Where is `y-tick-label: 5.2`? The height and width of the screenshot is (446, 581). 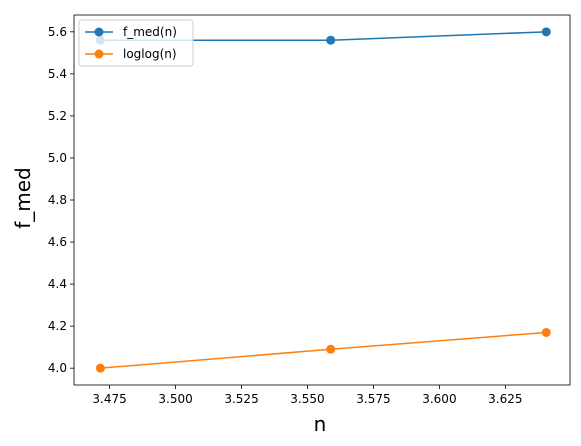
y-tick-label: 5.2 is located at coordinates (57, 116).